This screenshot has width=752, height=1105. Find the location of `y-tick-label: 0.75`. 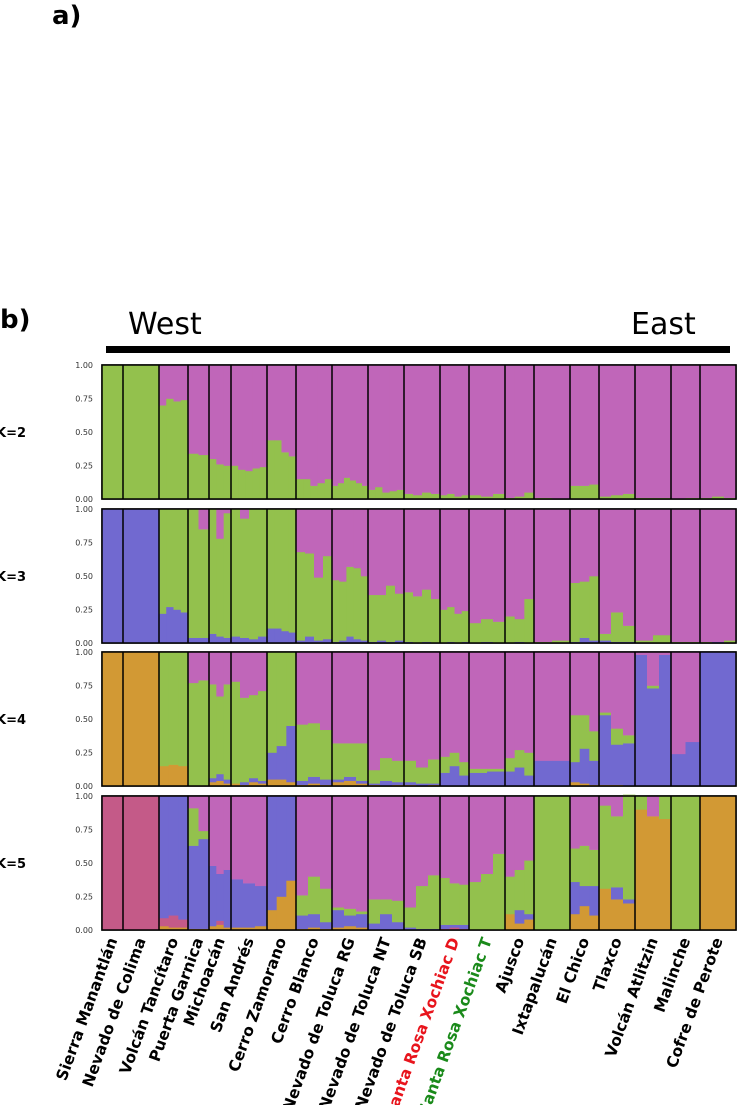

y-tick-label: 0.75 is located at coordinates (84, 686).